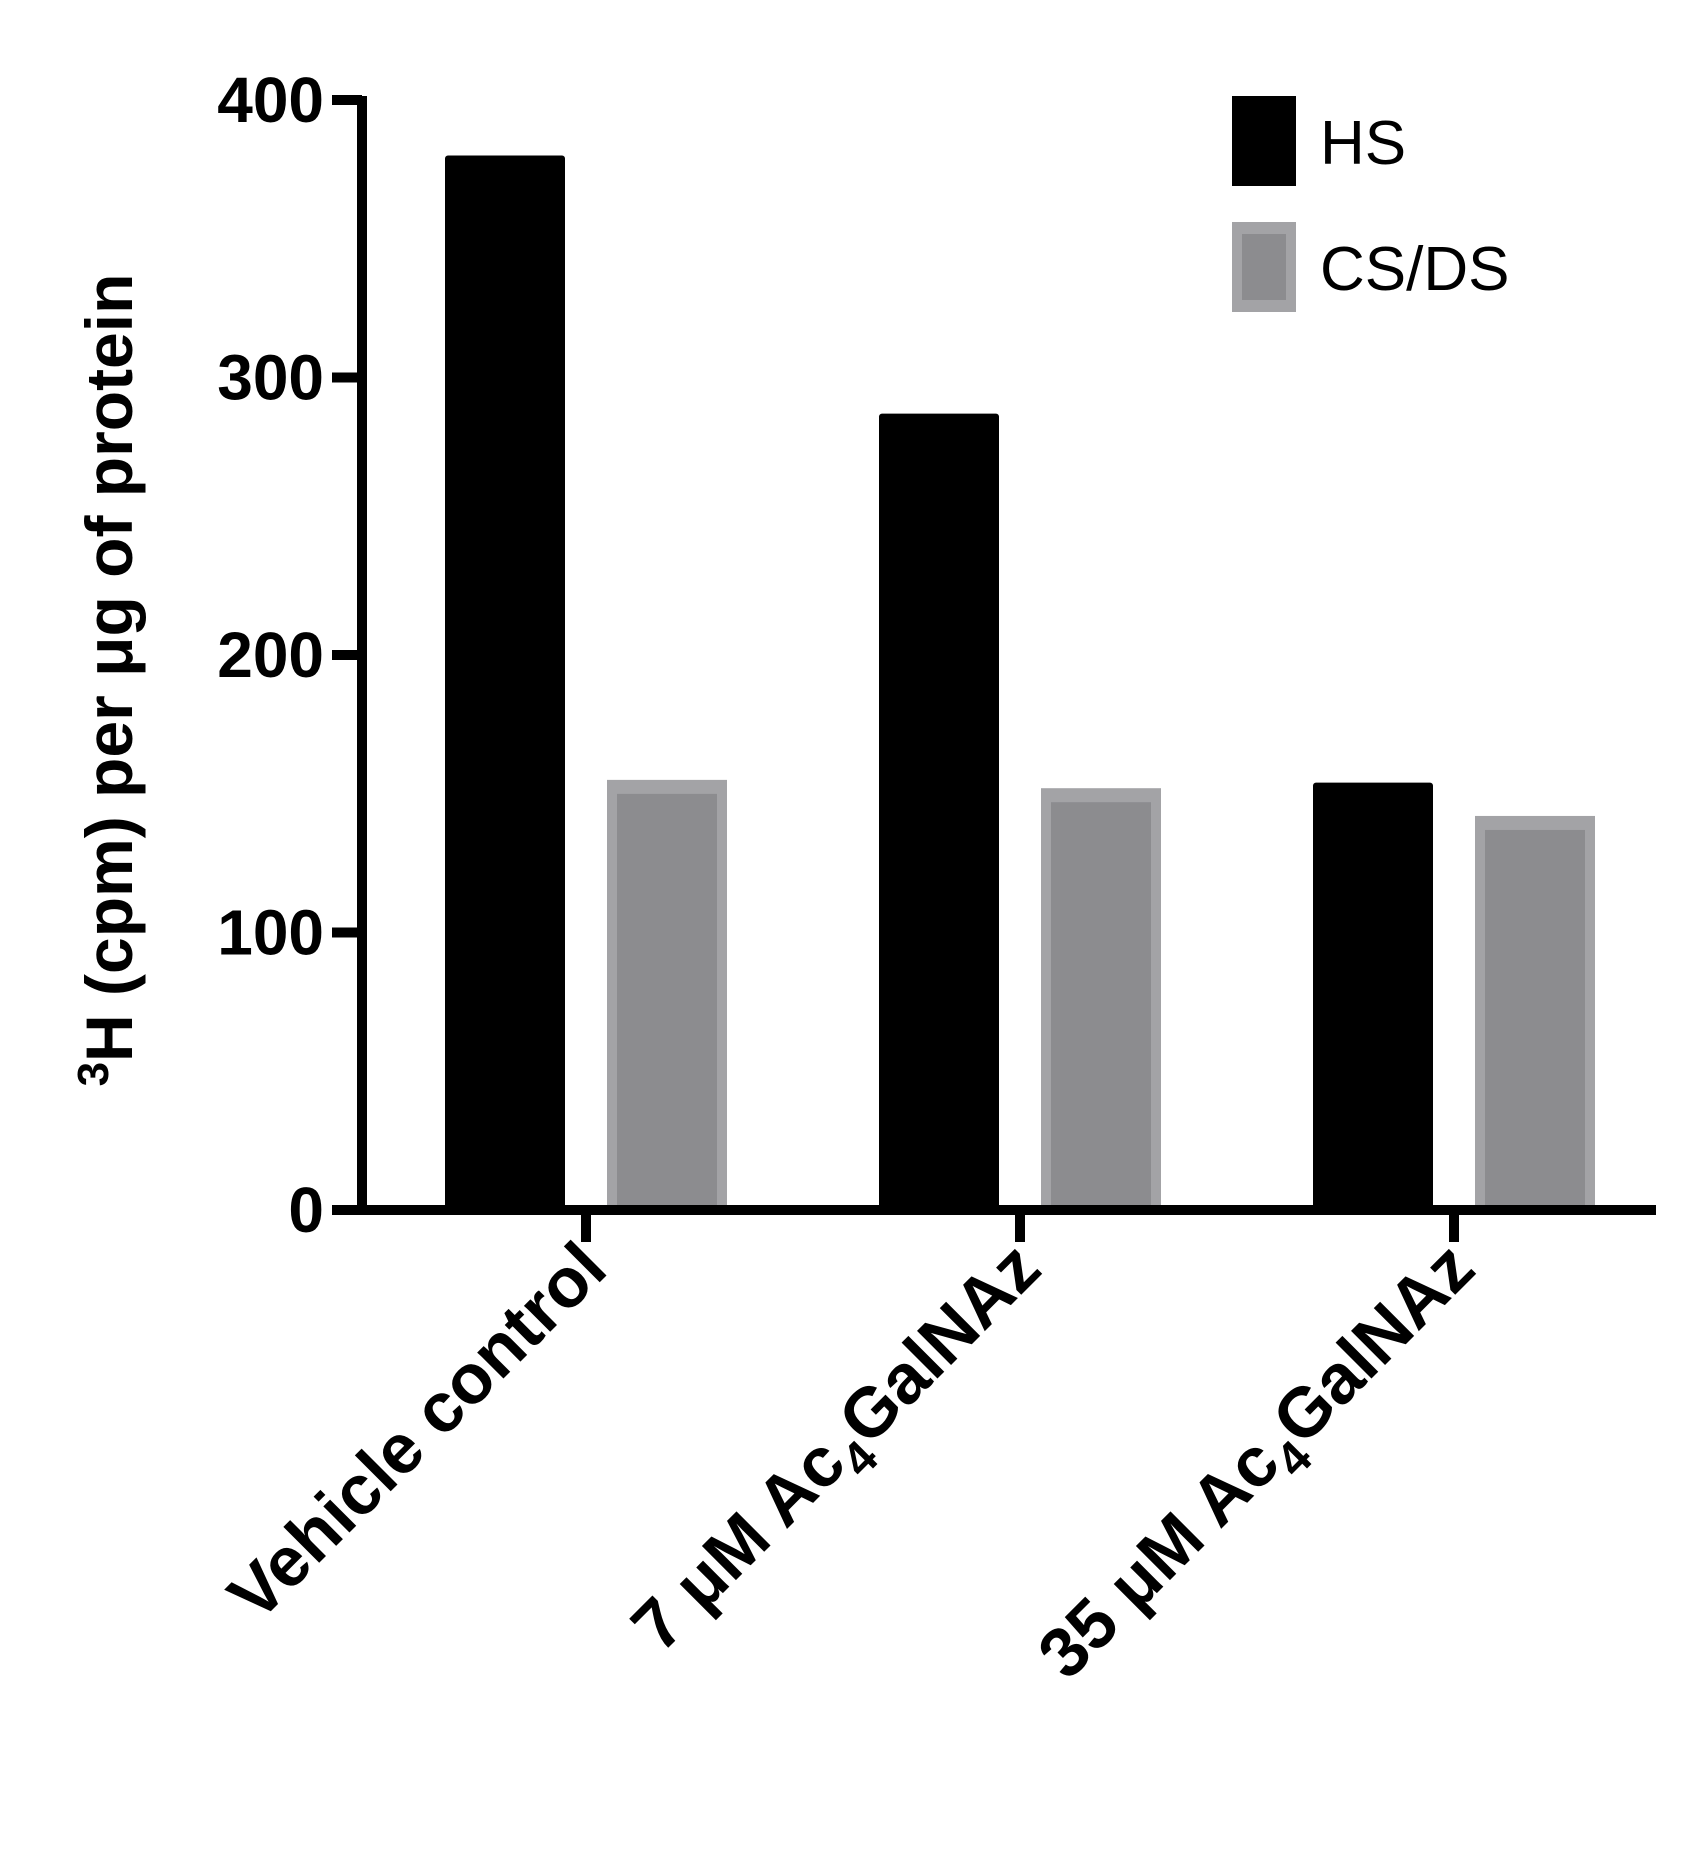 This screenshot has height=1850, width=1683. I want to click on x-category-label-0: Vehicle control, so click(416, 1430).